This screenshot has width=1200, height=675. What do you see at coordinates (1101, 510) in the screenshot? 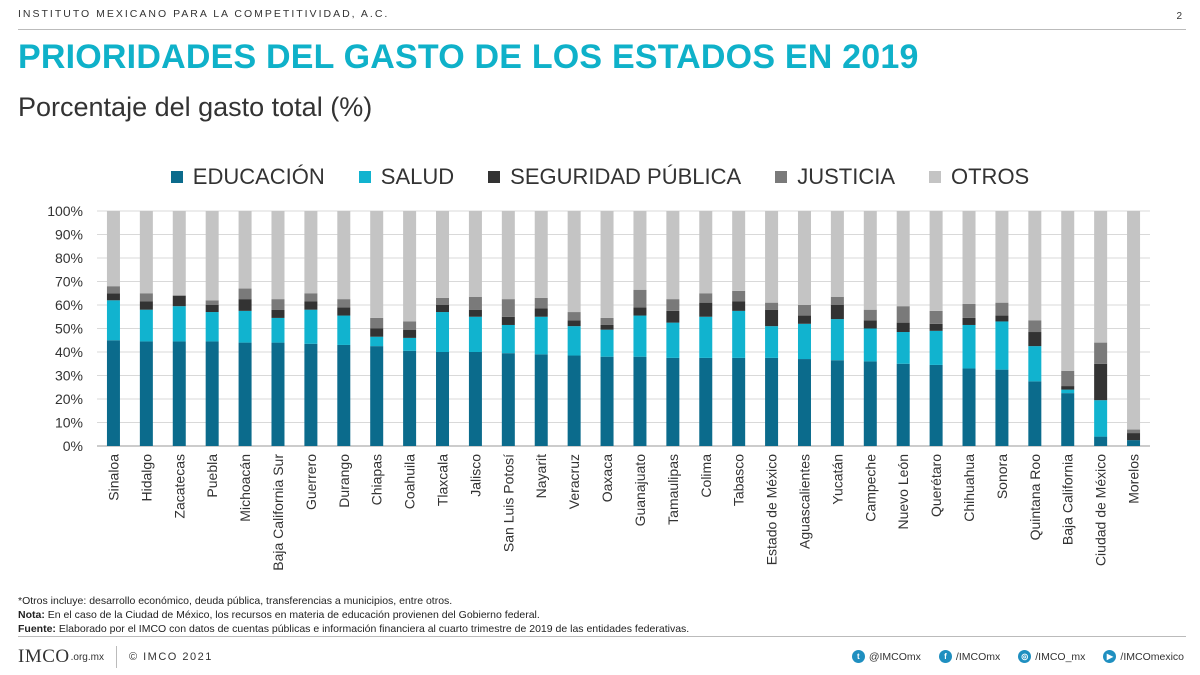
I see `x-tick-label: Ciudad de México` at bounding box center [1101, 510].